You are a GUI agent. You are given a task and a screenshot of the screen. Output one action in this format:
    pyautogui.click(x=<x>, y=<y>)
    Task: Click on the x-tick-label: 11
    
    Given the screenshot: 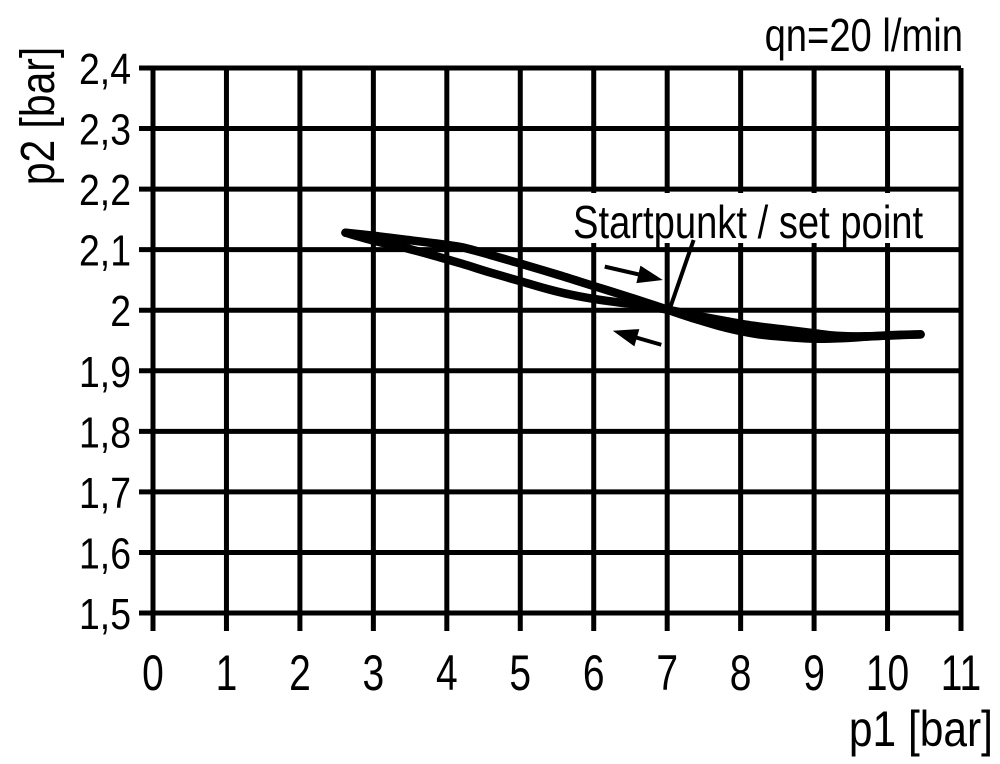 What is the action you would take?
    pyautogui.click(x=961, y=672)
    